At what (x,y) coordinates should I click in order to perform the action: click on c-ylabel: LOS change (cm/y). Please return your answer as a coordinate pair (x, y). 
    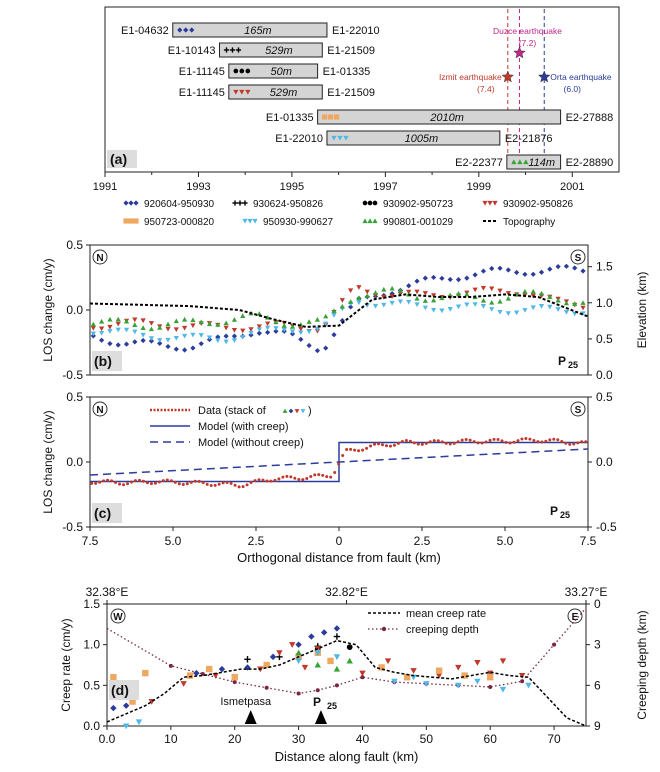
    Looking at the image, I should click on (48, 461).